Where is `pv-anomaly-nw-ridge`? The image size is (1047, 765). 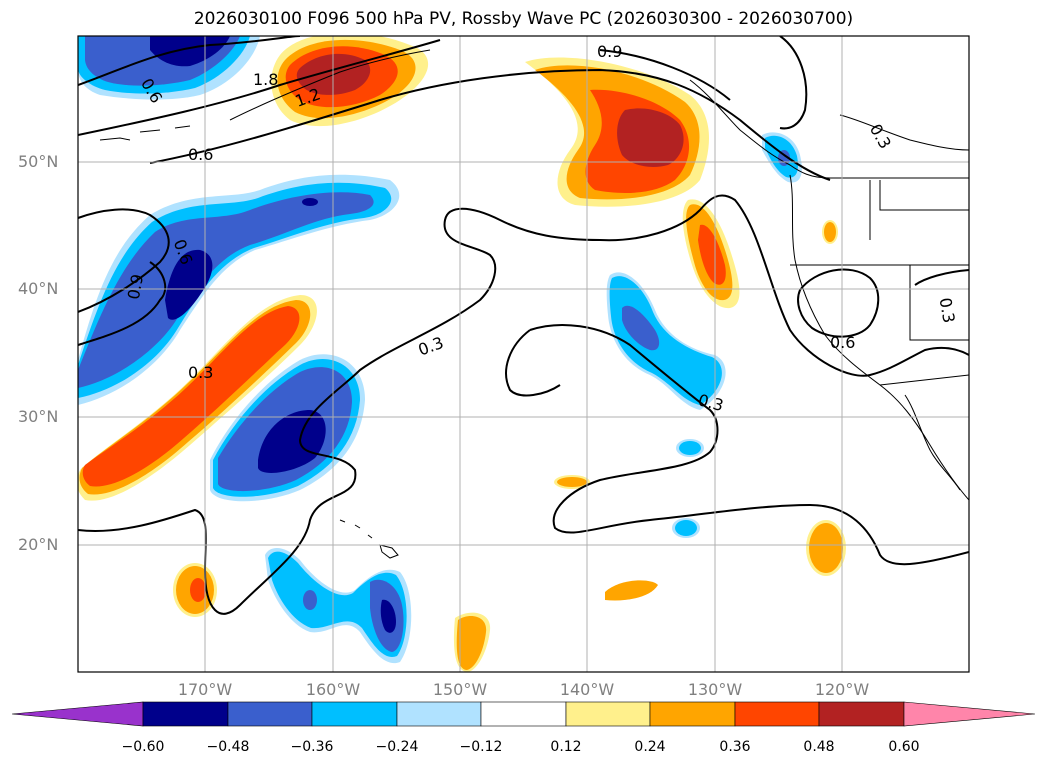 pv-anomaly-nw-ridge is located at coordinates (350, 81).